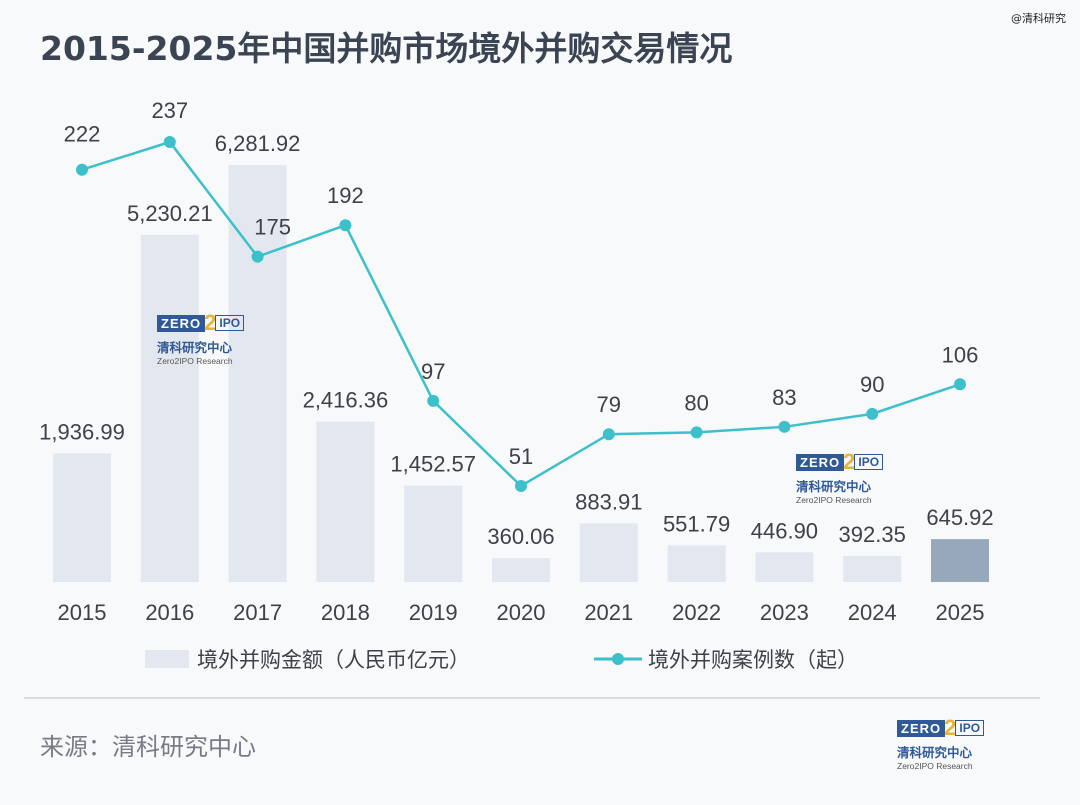 This screenshot has width=1080, height=805. Describe the element at coordinates (82, 134) in the screenshot. I see `line-label-2015: 222` at that location.